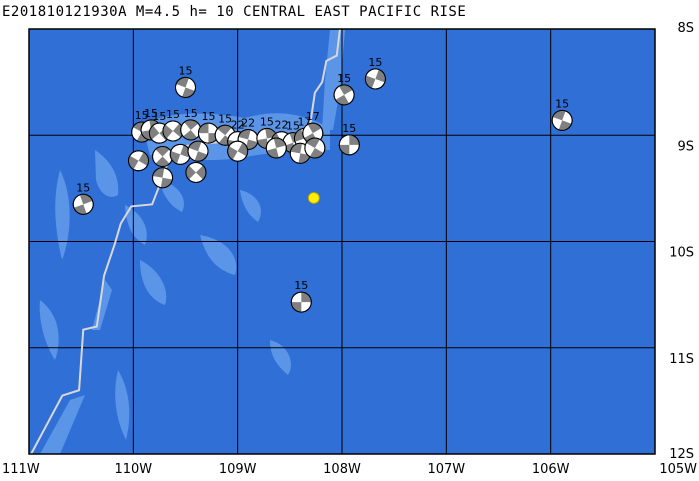  I want to click on mechanism-depth-label: 17, so click(313, 116).